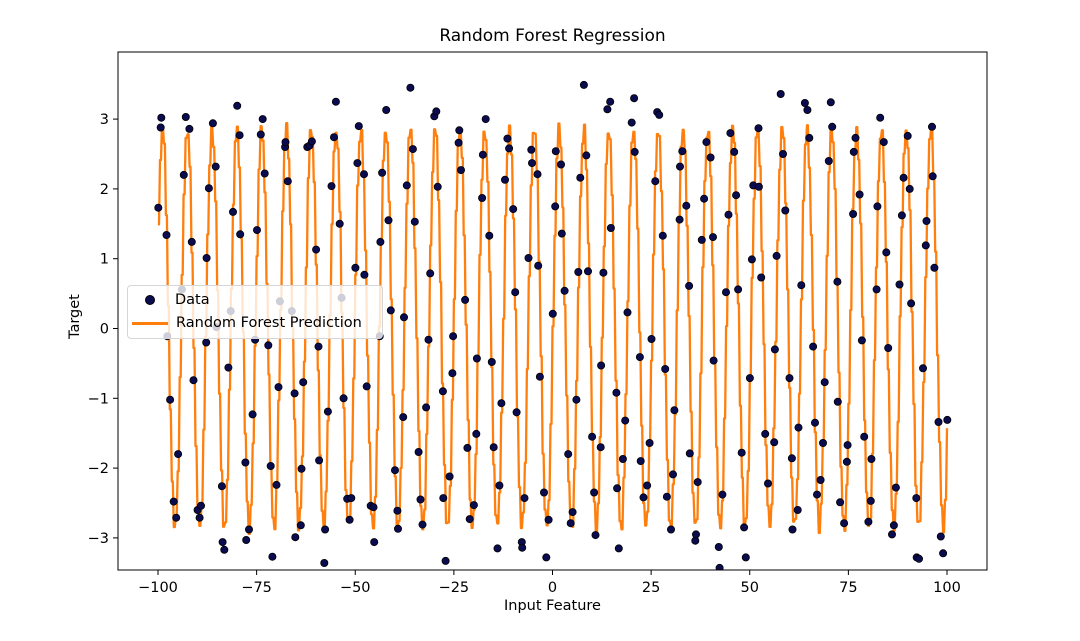 The width and height of the screenshot is (1080, 641). I want to click on y-tick-label: 3, so click(104, 120).